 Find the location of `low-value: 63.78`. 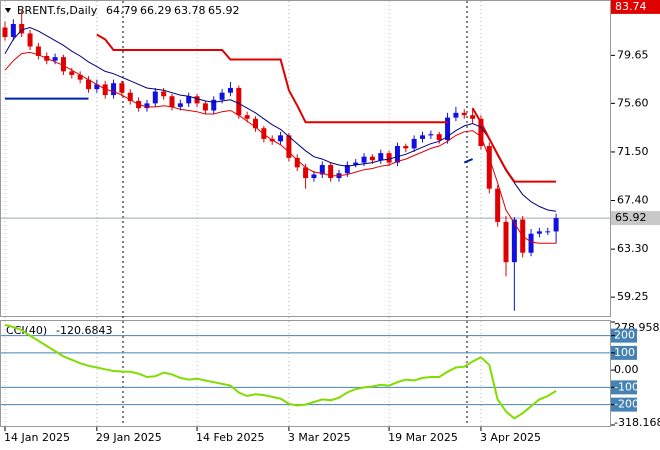

low-value: 63.78 is located at coordinates (190, 10).